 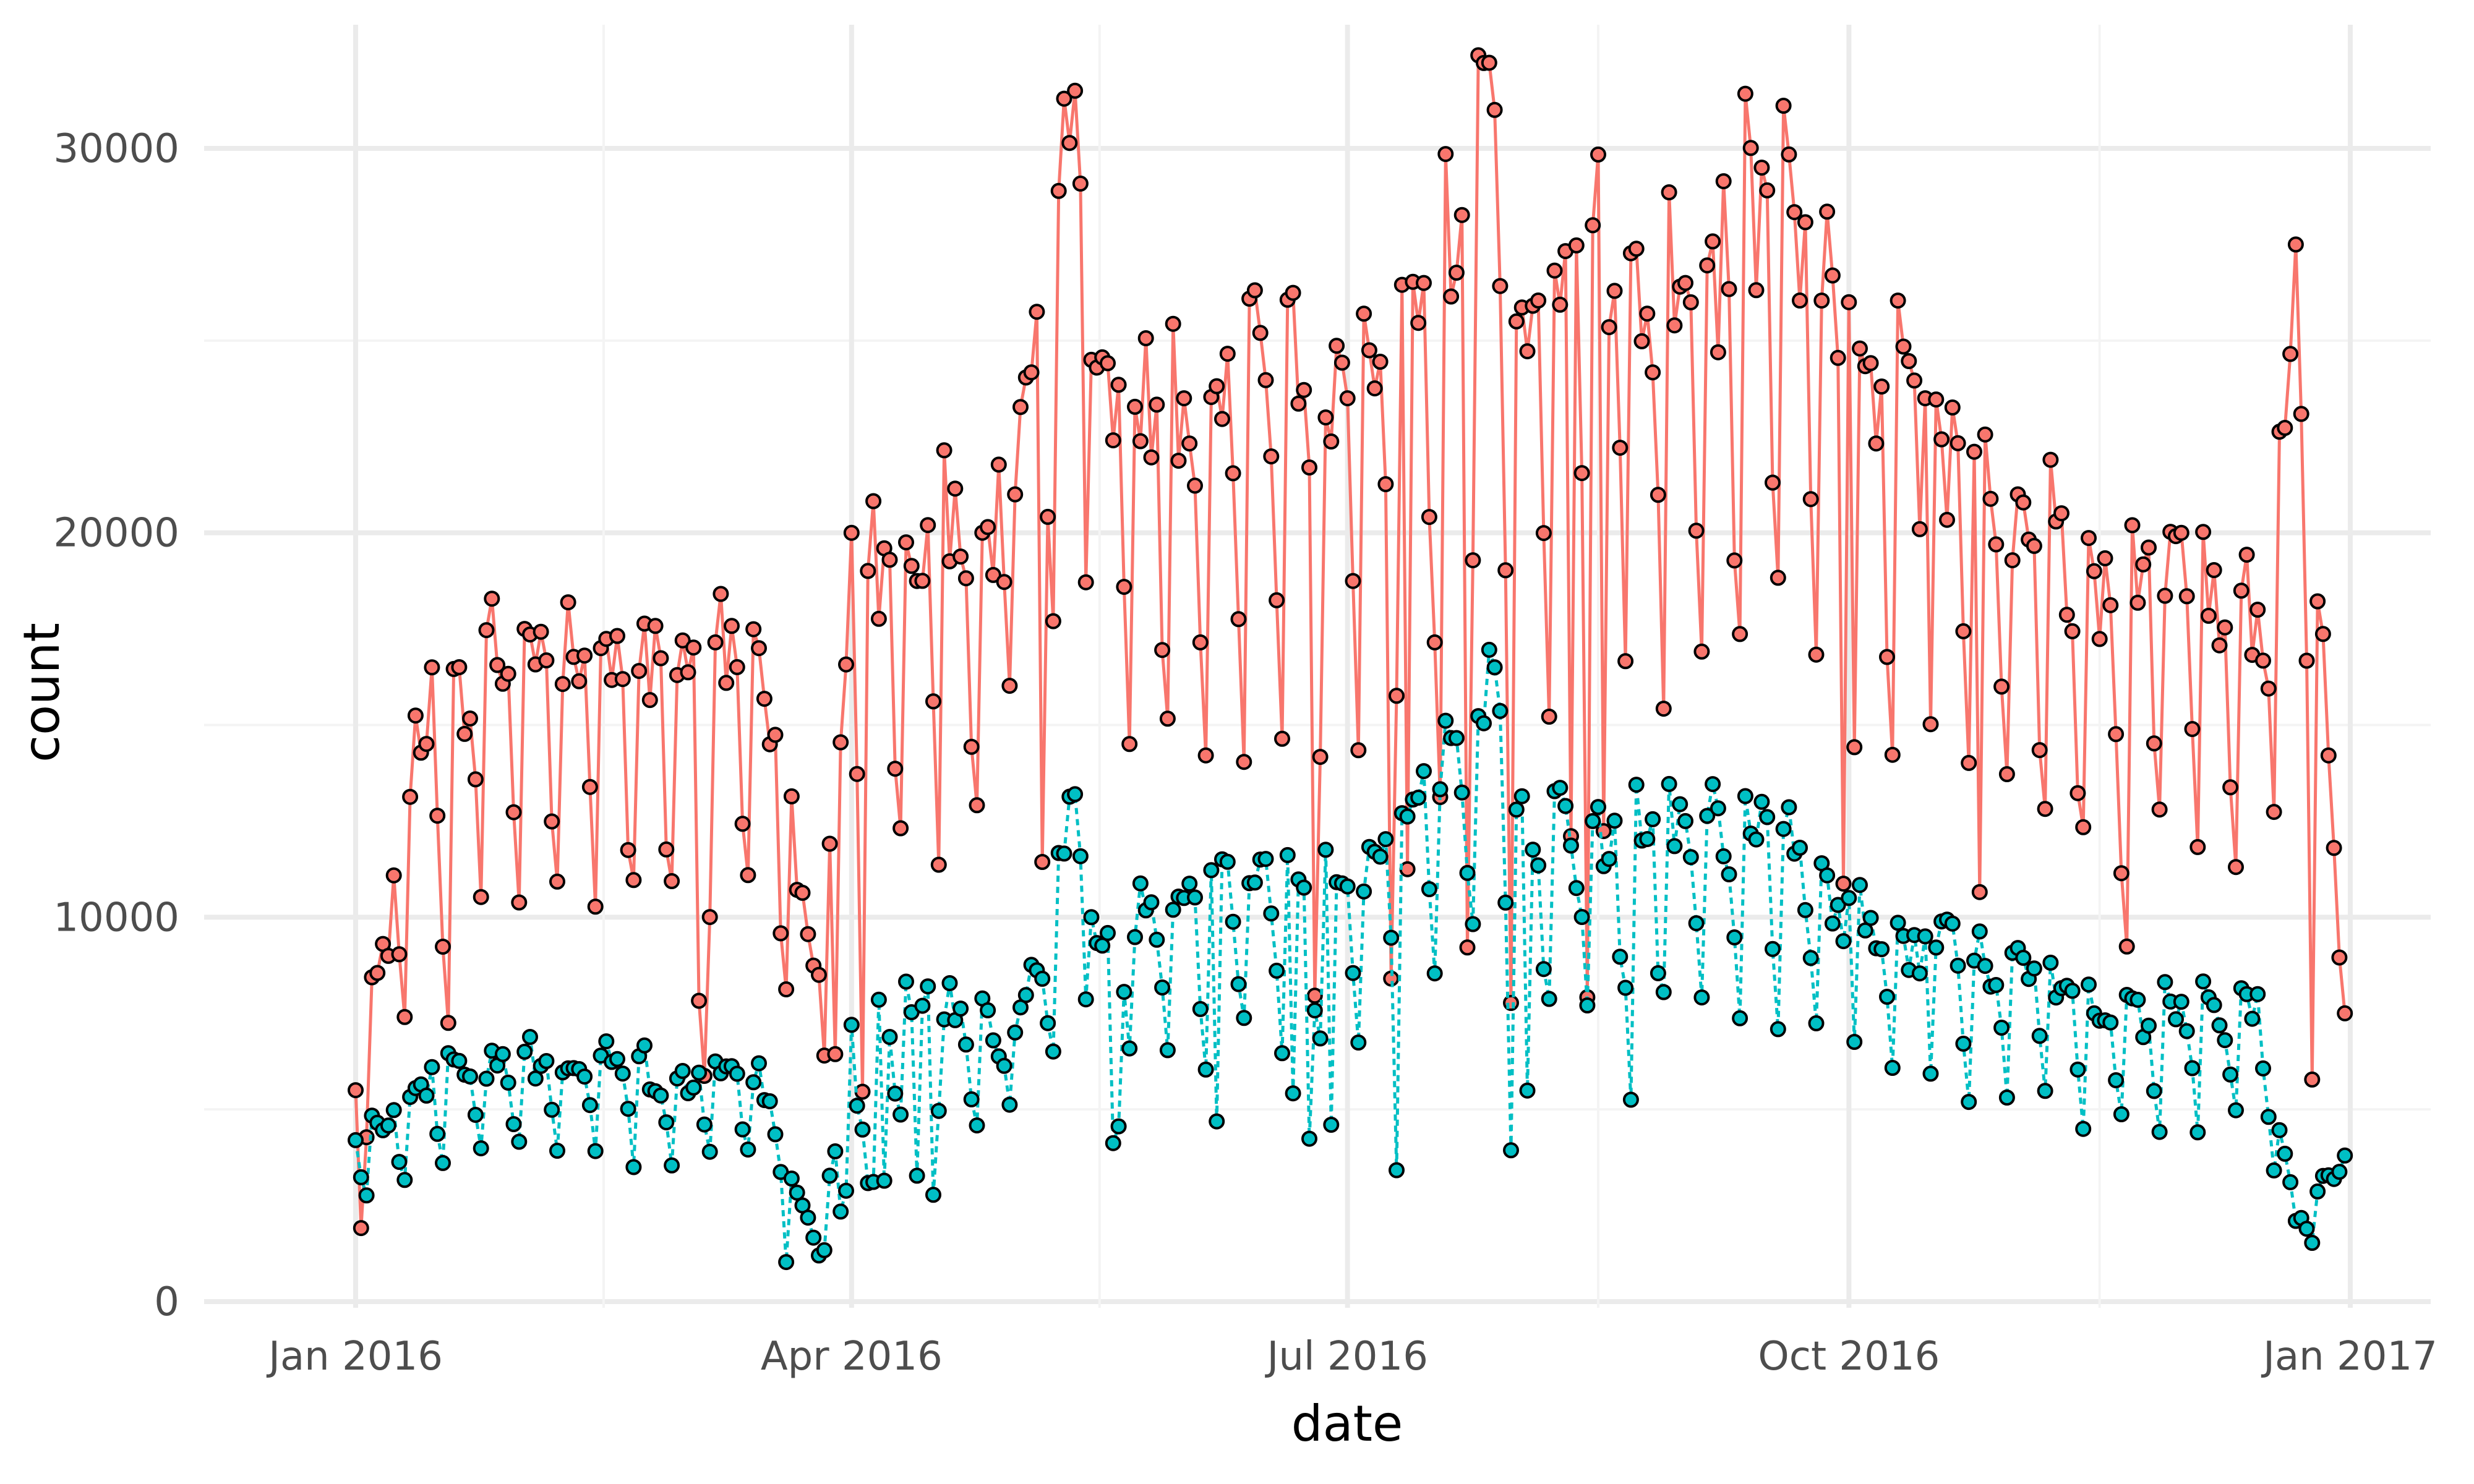 What do you see at coordinates (116, 149) in the screenshot?
I see `y-tick-label: 30000` at bounding box center [116, 149].